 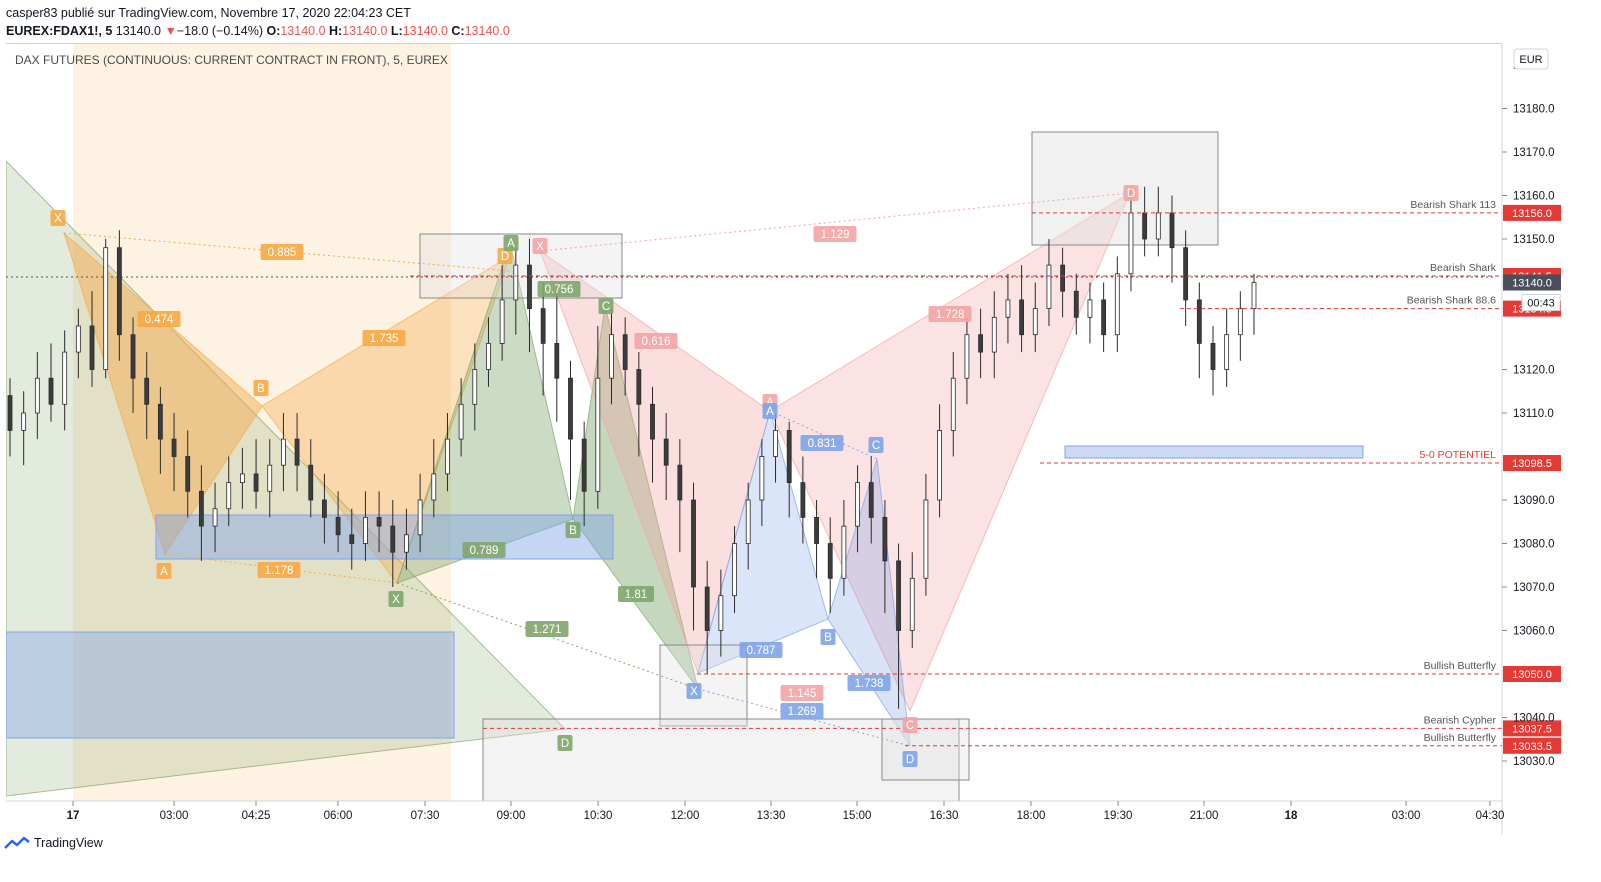 What do you see at coordinates (656, 341) in the screenshot?
I see `pink-ratio-label: 0.616` at bounding box center [656, 341].